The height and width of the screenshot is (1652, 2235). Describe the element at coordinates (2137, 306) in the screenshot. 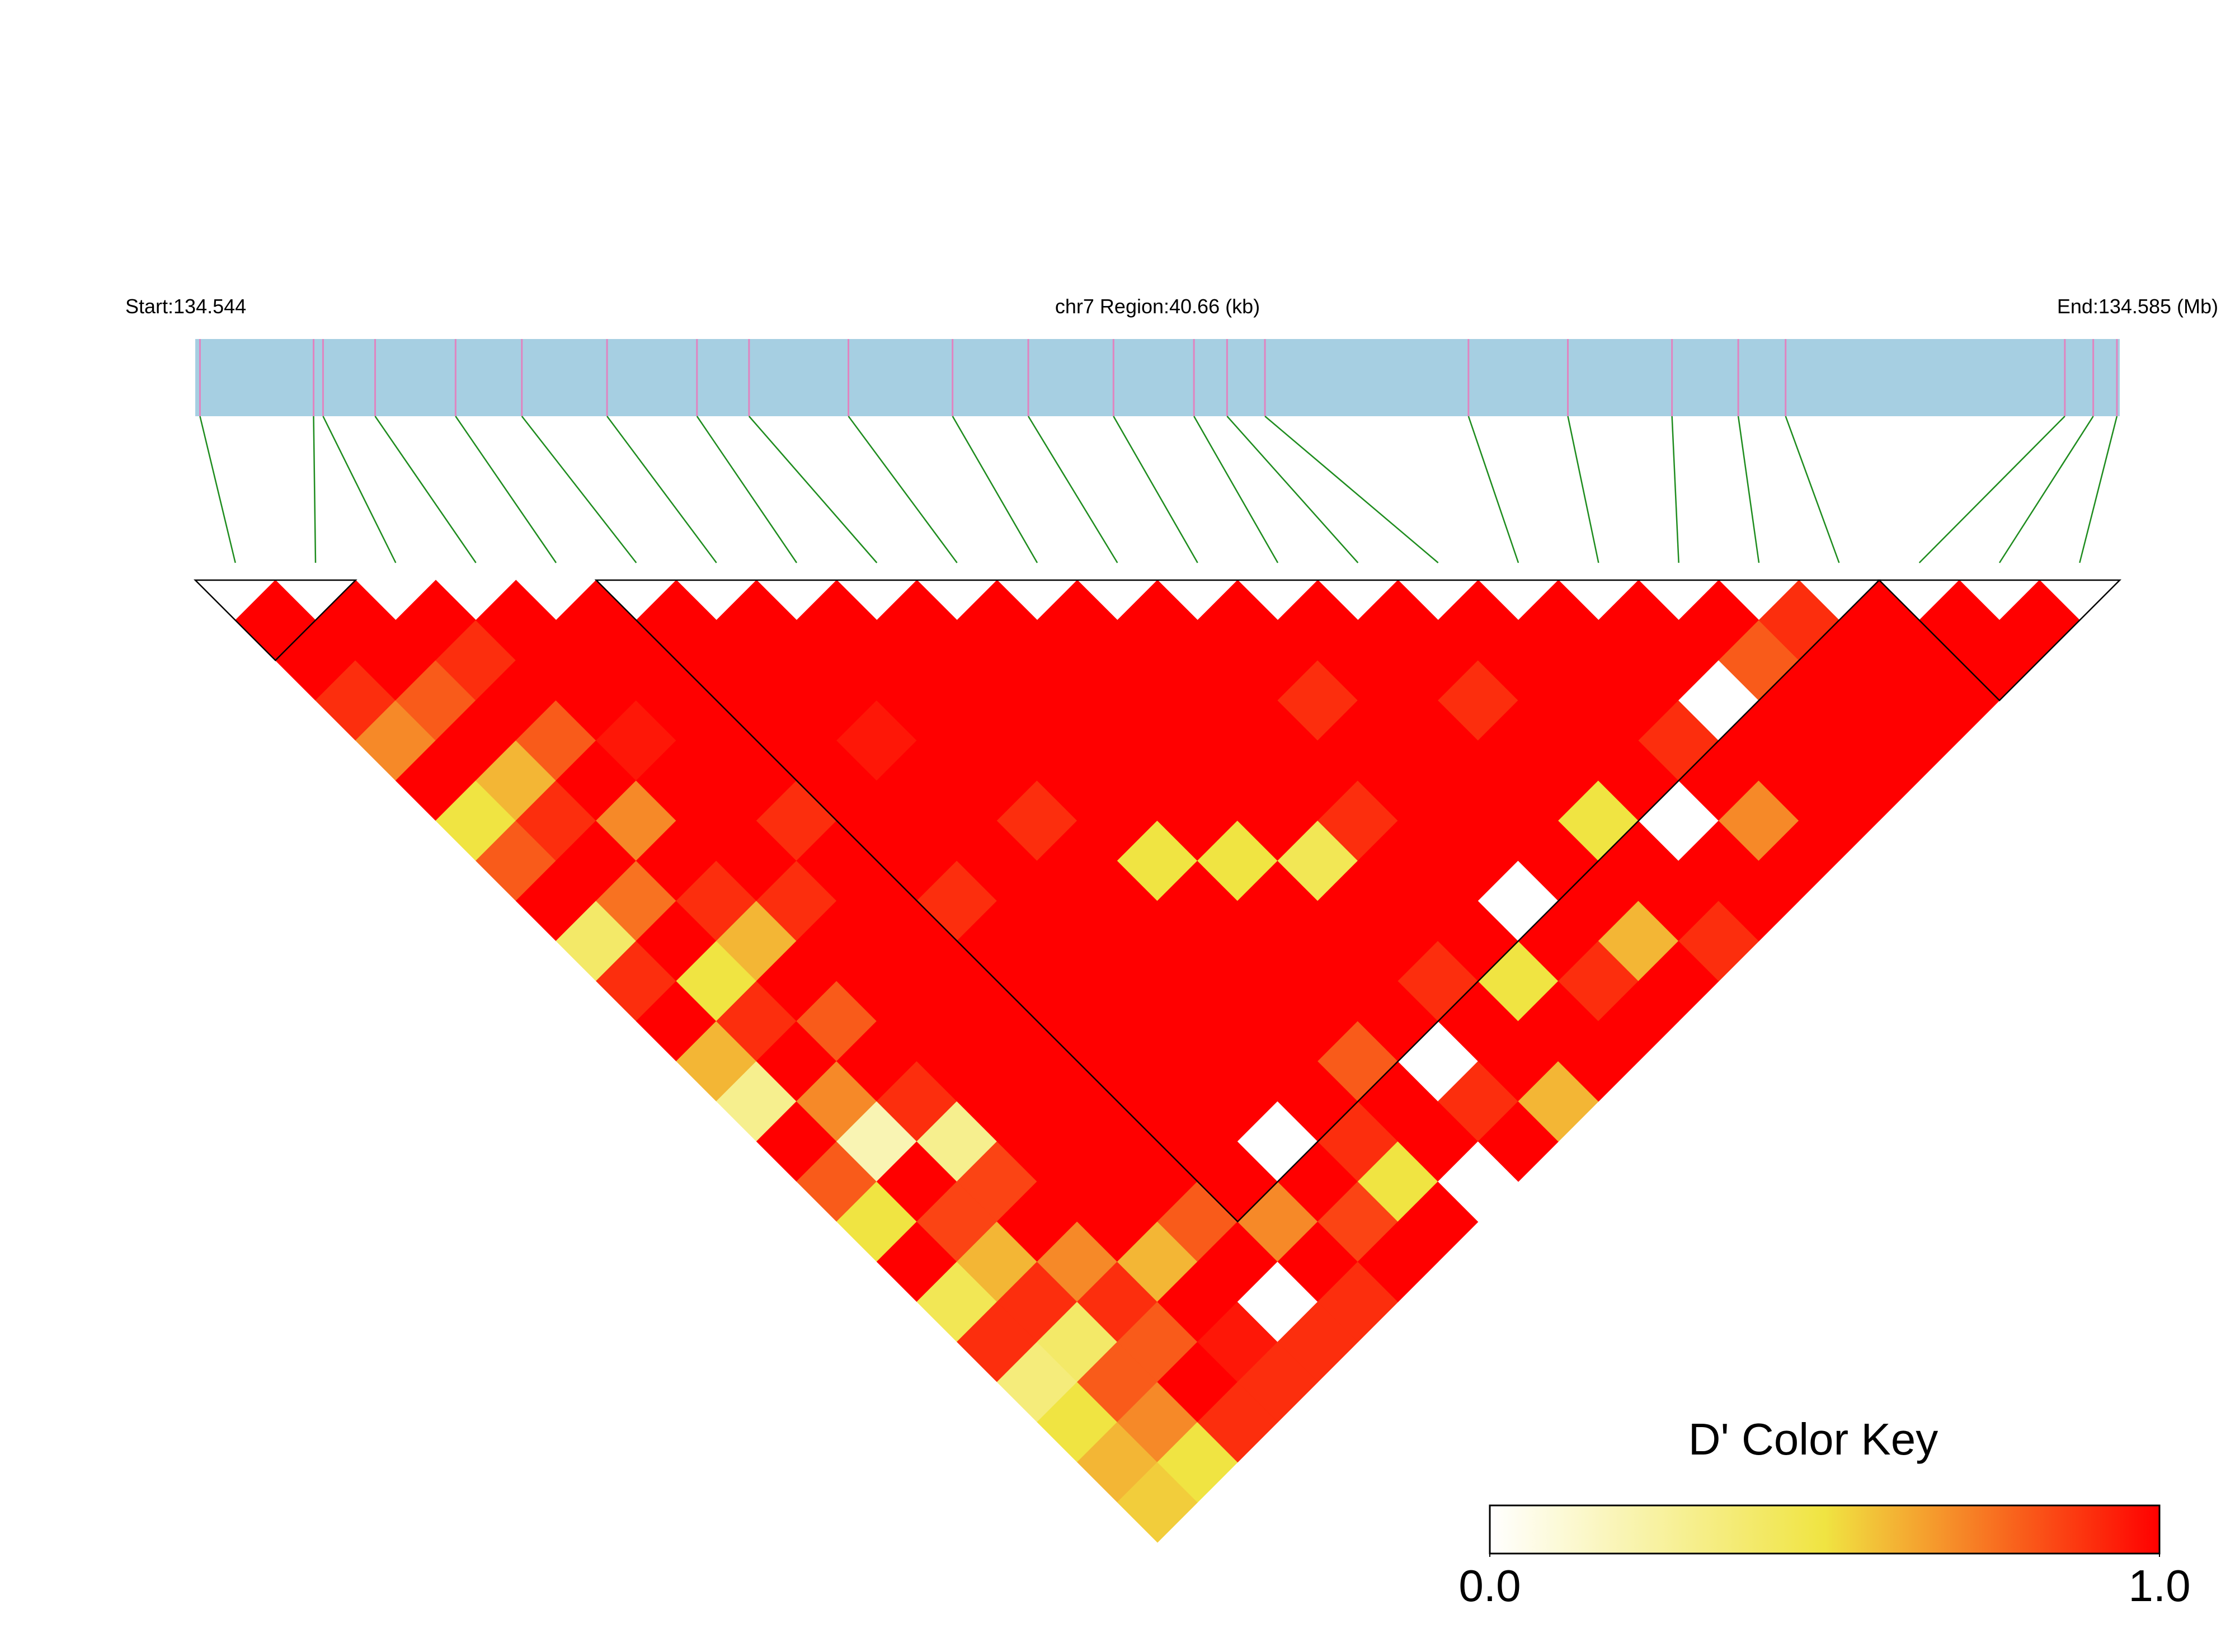

I see `end-label: End:134.585 (Mb)` at that location.